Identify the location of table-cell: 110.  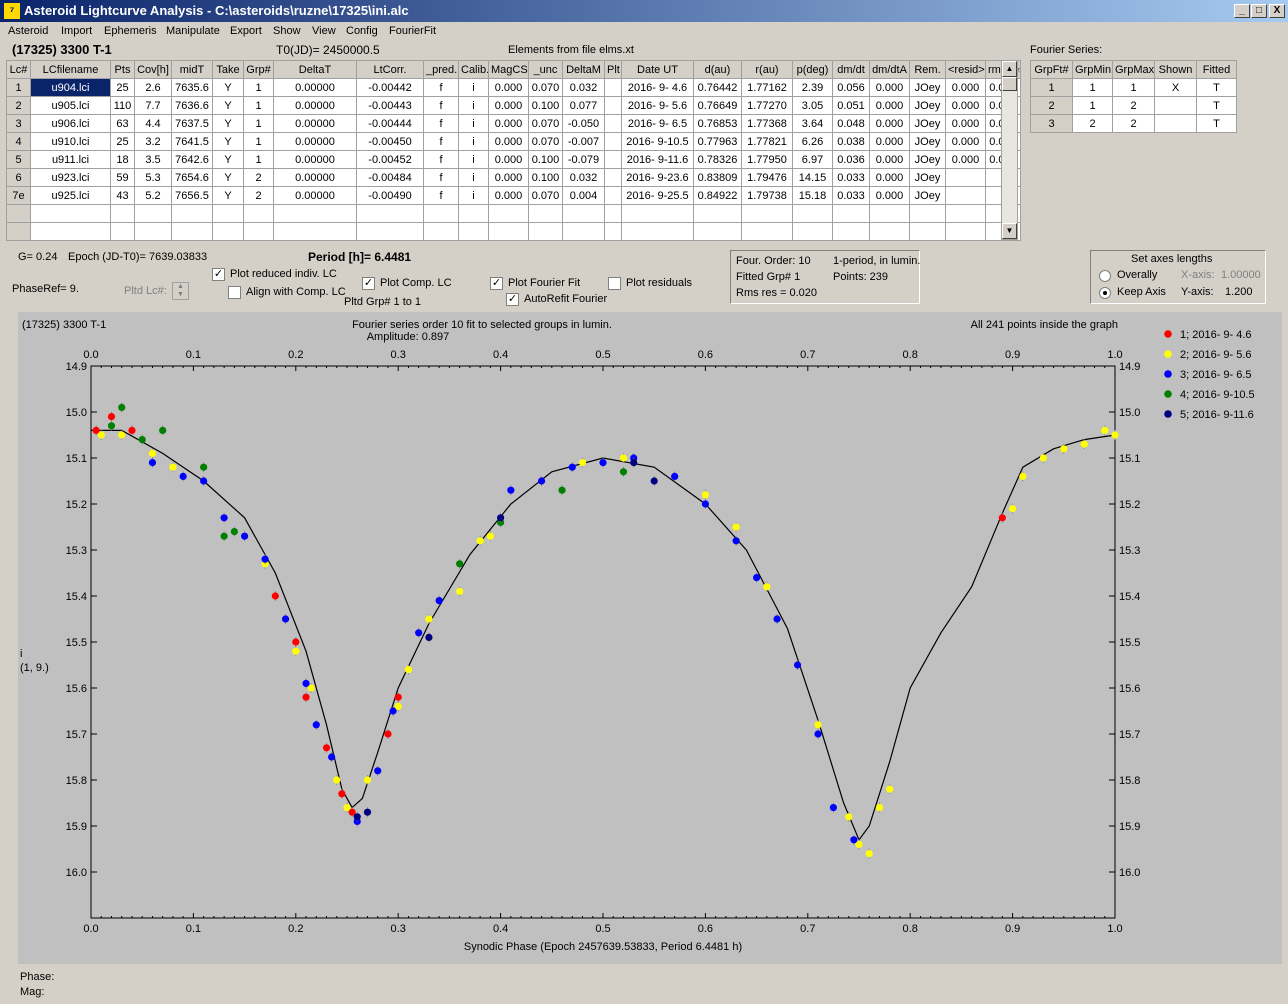
(122, 105).